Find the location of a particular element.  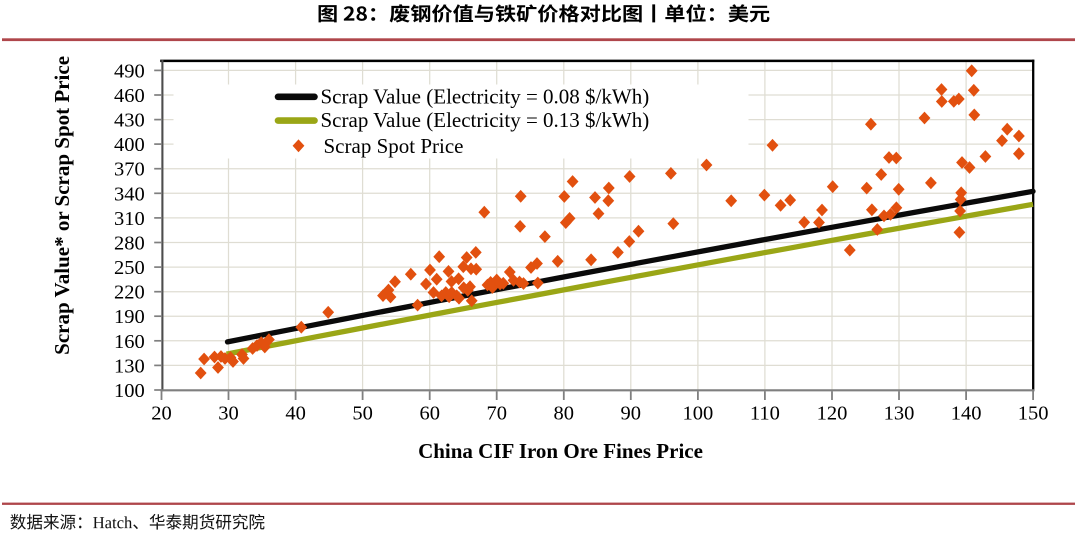

svg-text: 40 is located at coordinates (295, 414).